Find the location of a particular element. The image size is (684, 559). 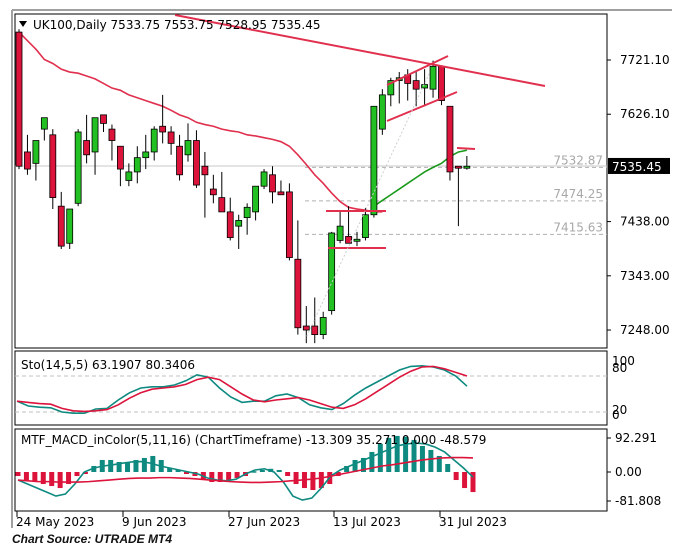

level-label: 7474.25 is located at coordinates (578, 194).